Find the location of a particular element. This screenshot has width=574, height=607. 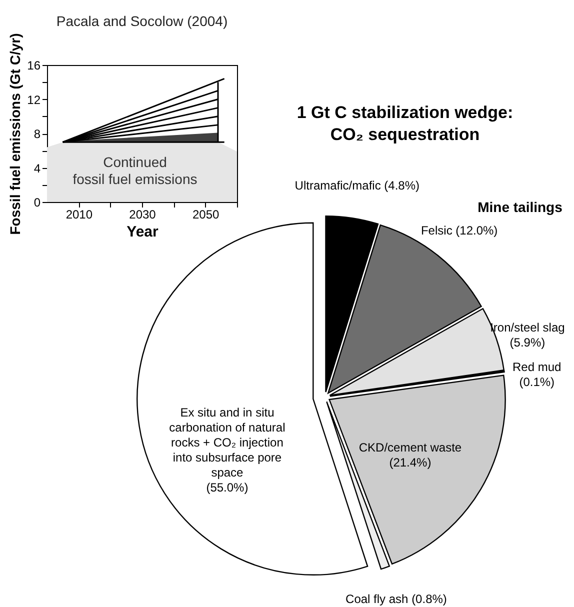

slice-label: Red mud is located at coordinates (537, 367).